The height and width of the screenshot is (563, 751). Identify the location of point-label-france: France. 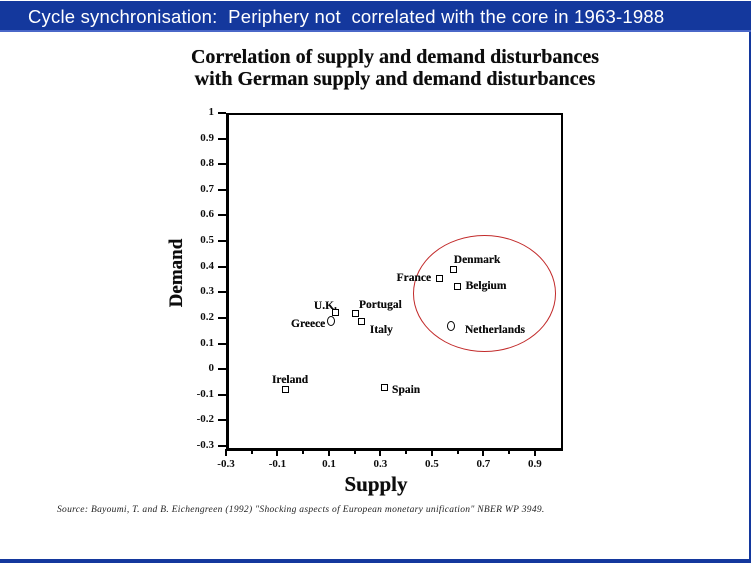
(414, 277).